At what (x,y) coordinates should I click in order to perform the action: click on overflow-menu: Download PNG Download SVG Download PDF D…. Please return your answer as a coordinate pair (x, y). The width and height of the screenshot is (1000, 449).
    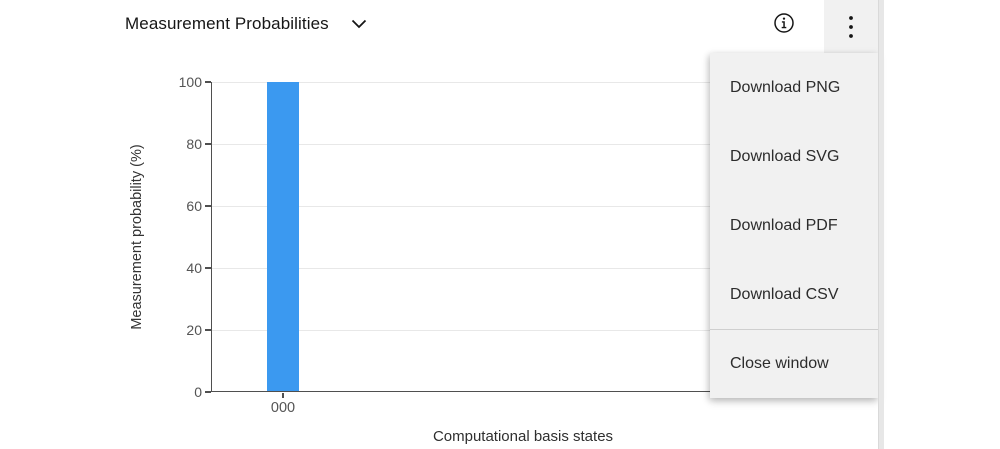
    Looking at the image, I should click on (794, 225).